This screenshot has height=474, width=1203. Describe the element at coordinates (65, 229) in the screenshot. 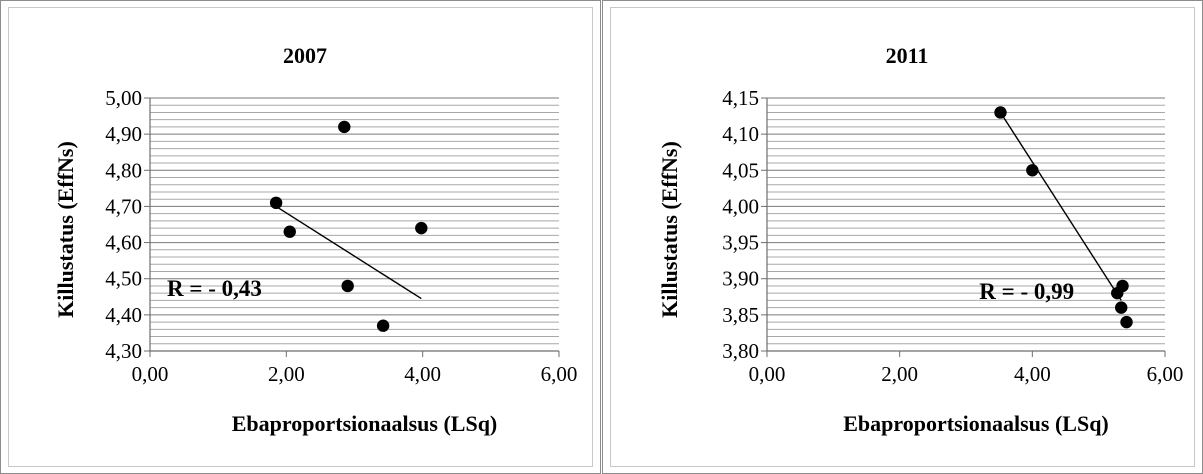

I see `chart-0-y-axis-label: Killustatus (EffNs)` at that location.